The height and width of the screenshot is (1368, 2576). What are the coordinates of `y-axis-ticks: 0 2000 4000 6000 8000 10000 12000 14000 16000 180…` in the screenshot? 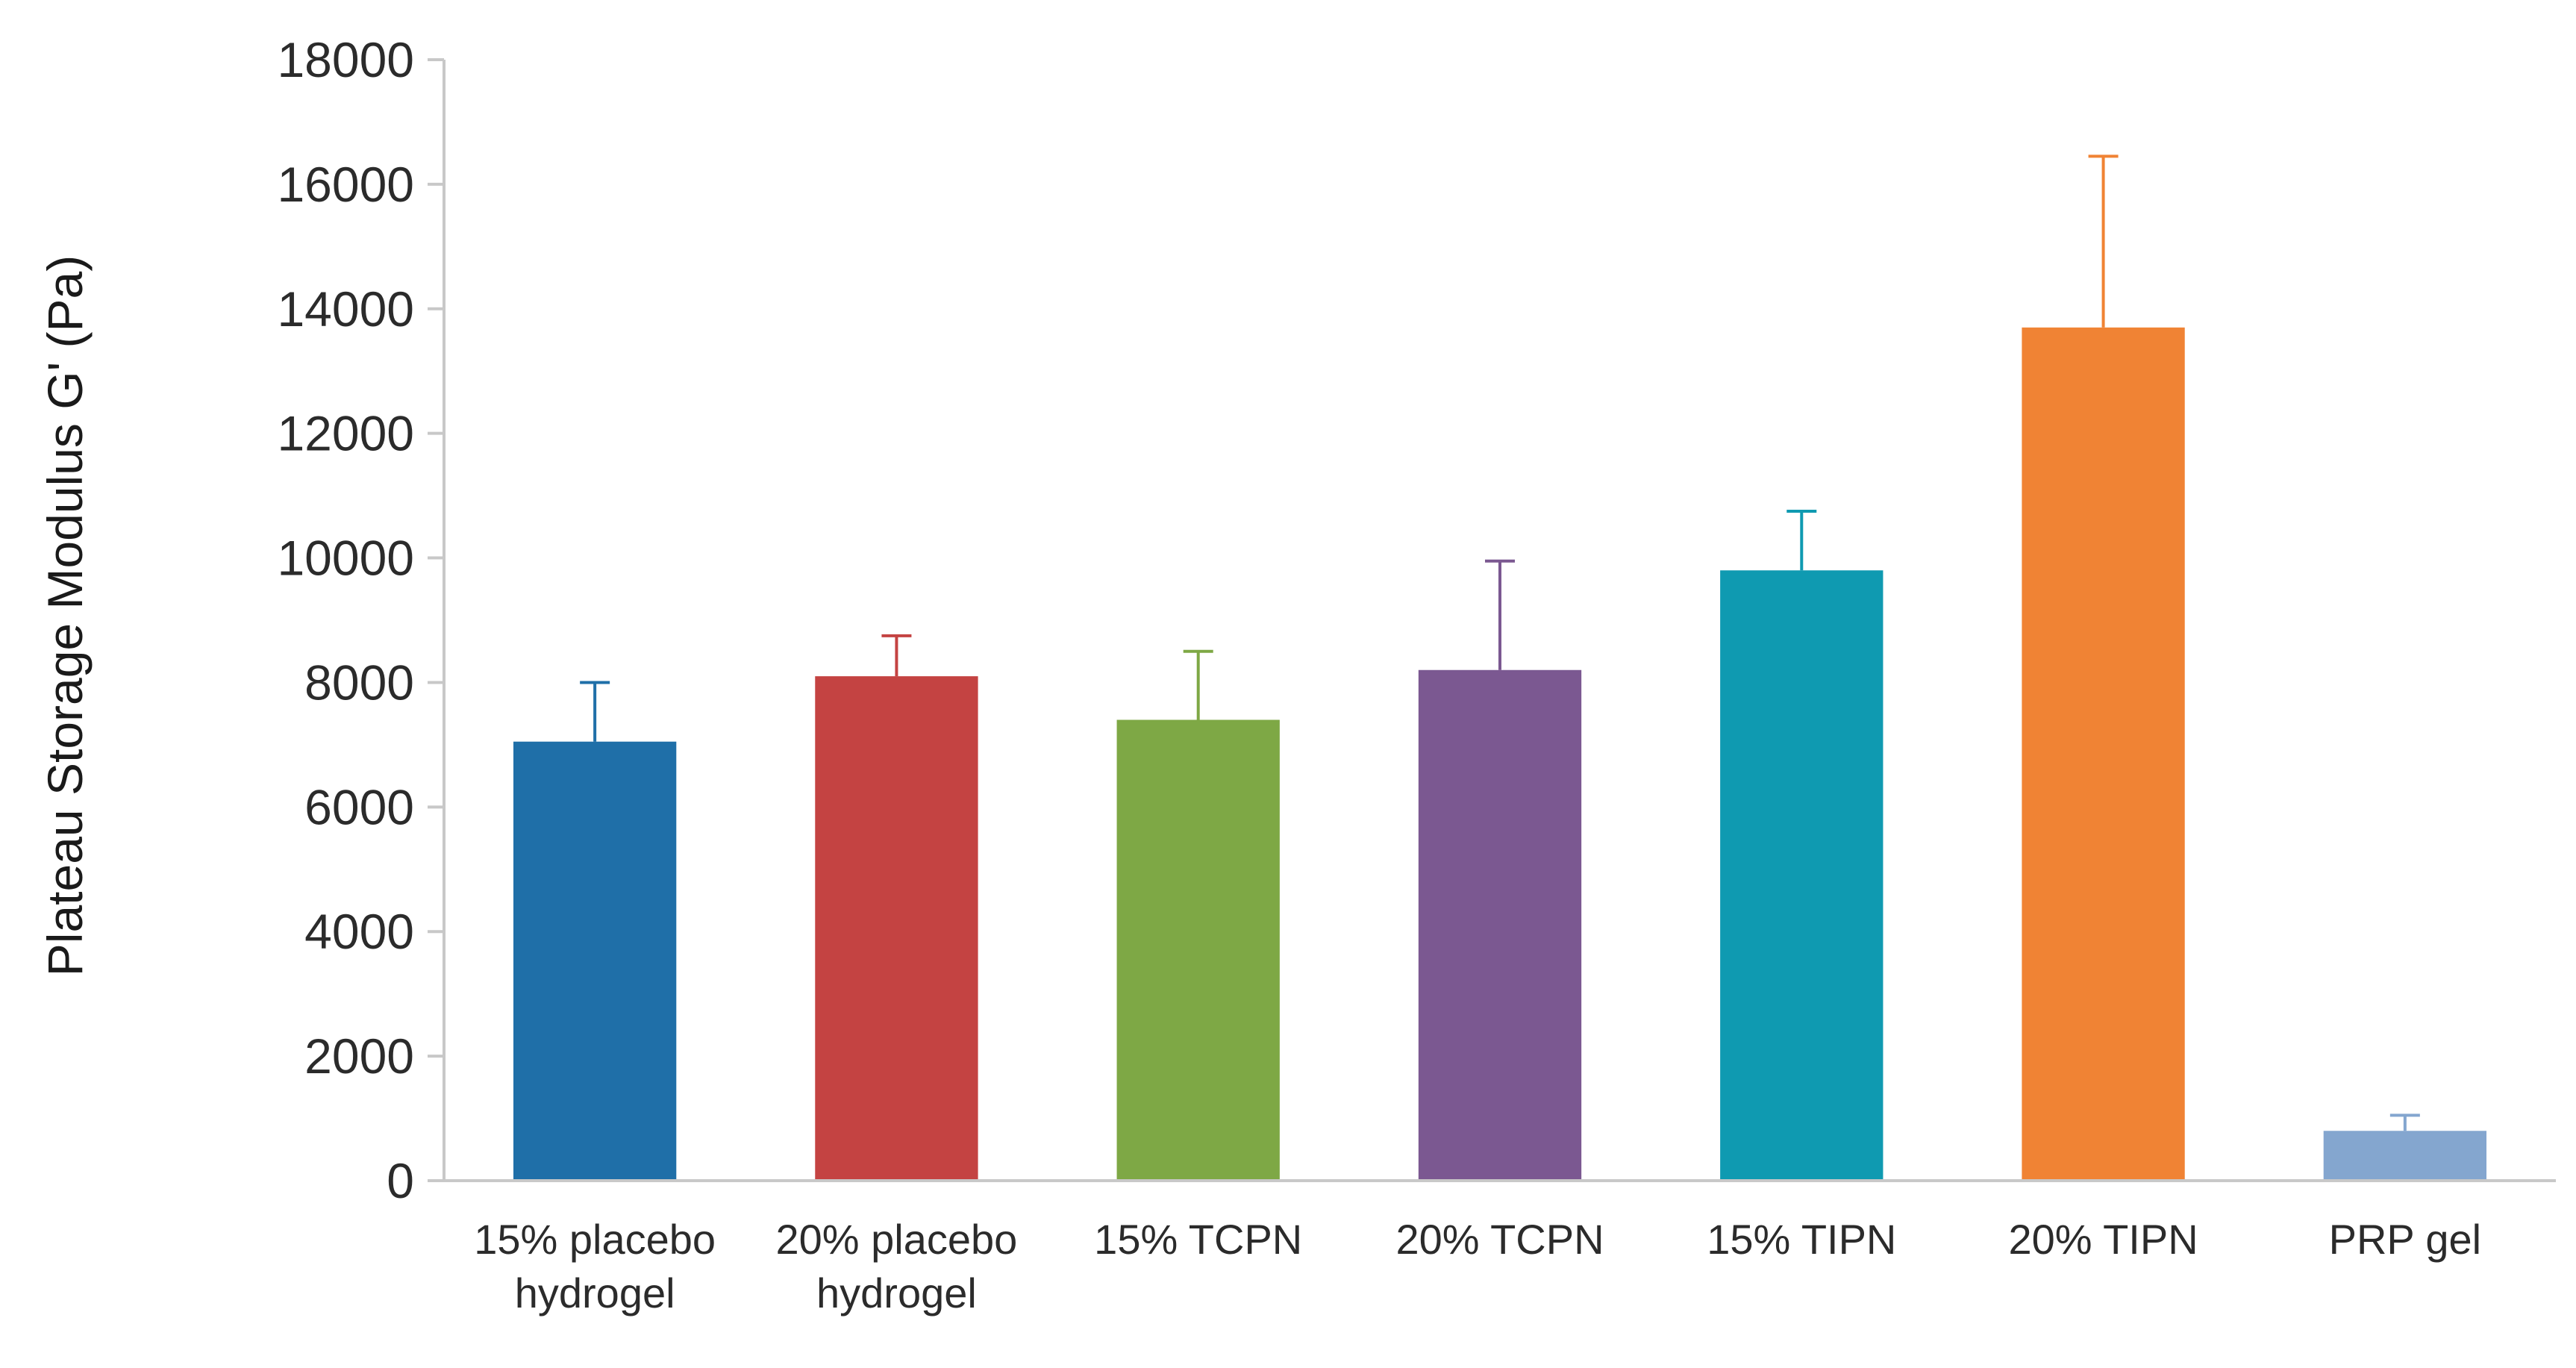 It's located at (360, 620).